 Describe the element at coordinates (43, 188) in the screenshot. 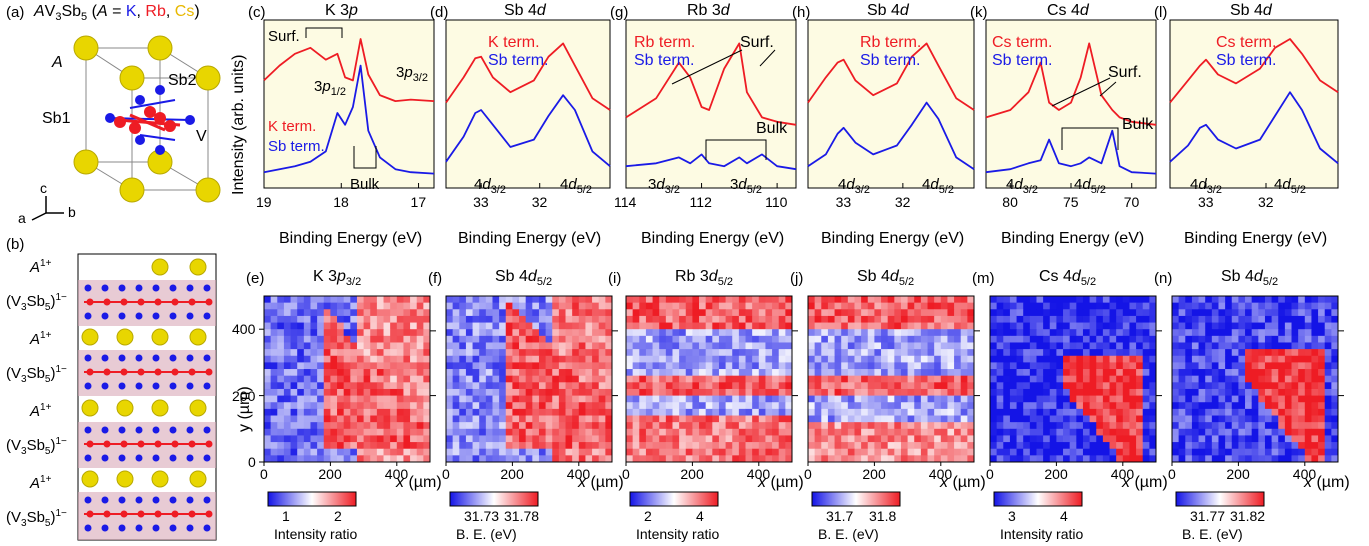

I see `axis-c: c` at that location.